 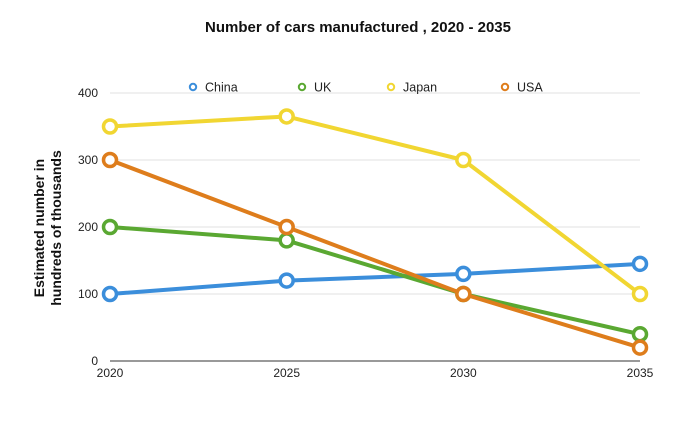 What do you see at coordinates (365, 88) in the screenshot?
I see `legend: China UK Japan USA` at bounding box center [365, 88].